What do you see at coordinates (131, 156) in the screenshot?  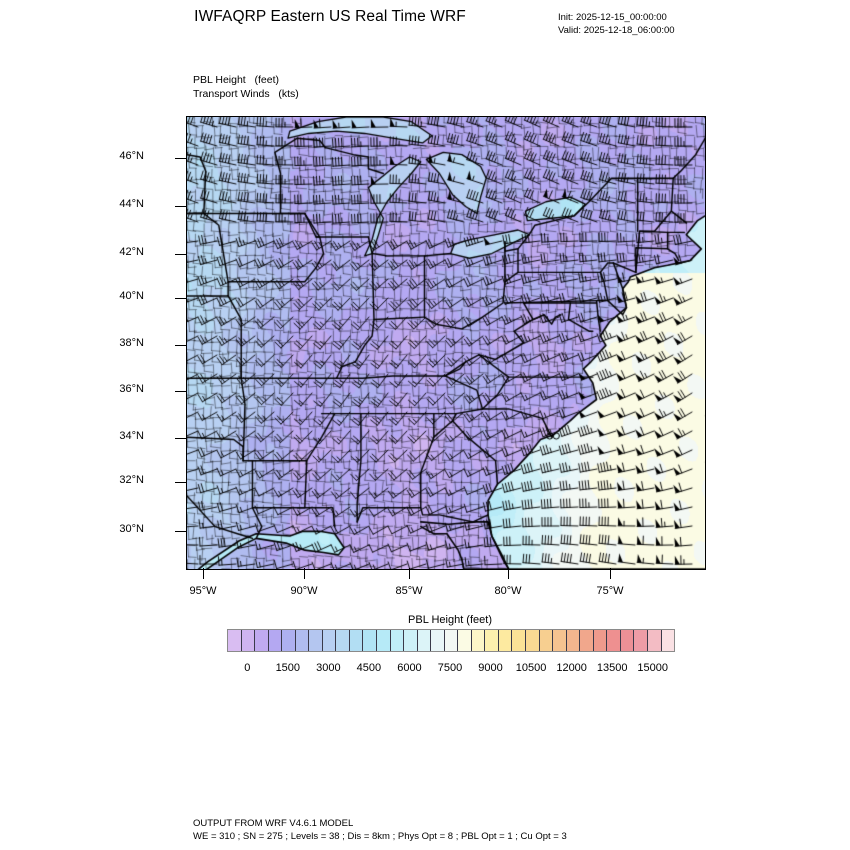 I see `latitude-tick-label: 46°N` at bounding box center [131, 156].